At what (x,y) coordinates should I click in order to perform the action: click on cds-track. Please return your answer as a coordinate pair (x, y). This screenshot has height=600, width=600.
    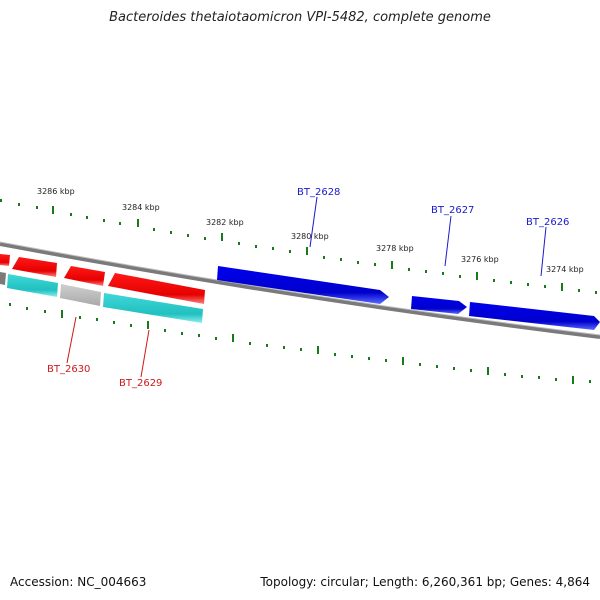
    Looking at the image, I should click on (101, 297).